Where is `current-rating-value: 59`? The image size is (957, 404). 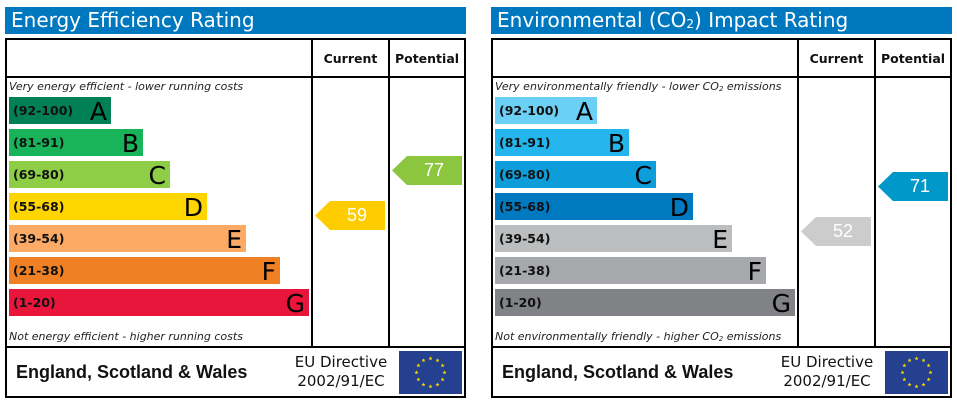 current-rating-value: 59 is located at coordinates (357, 215).